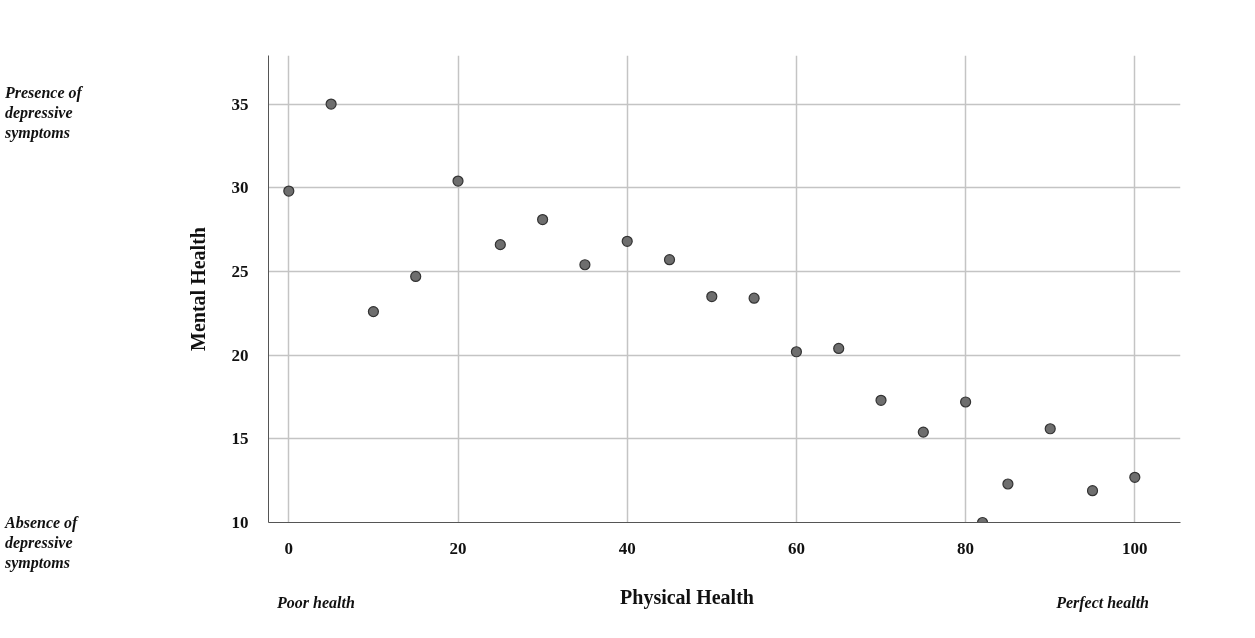 This screenshot has width=1255, height=638. Describe the element at coordinates (240, 439) in the screenshot. I see `y-tick-label: 15` at that location.